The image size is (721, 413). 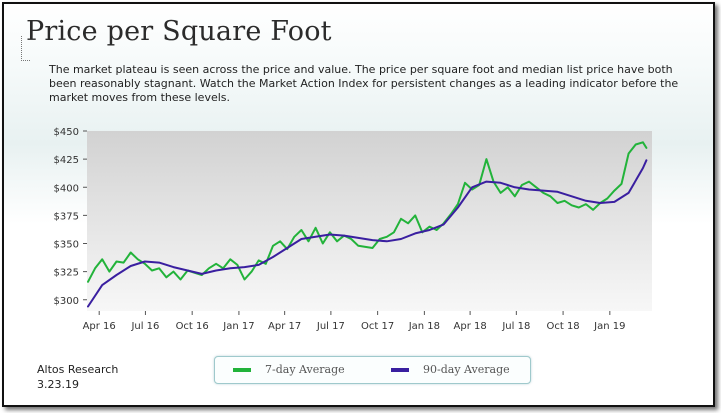 I want to click on y-tick-label: $375, so click(x=66, y=216).